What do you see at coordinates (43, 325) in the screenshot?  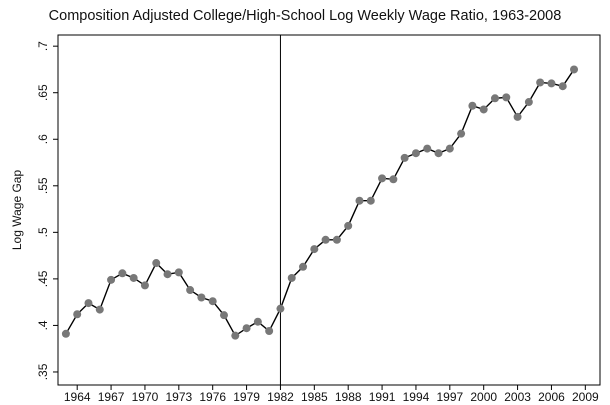 I see `y-tick-label: .4` at bounding box center [43, 325].